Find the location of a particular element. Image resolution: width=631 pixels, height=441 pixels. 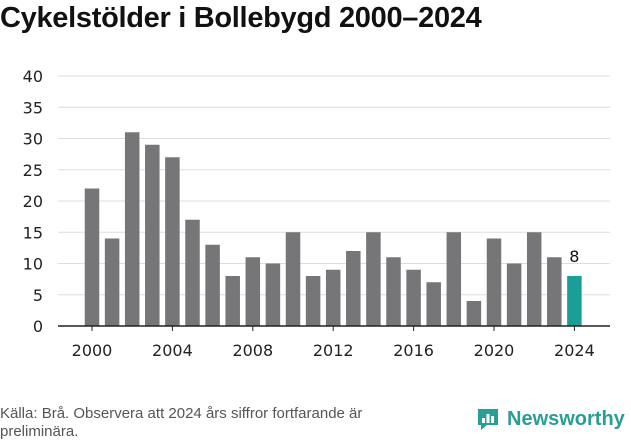

newsworthy-logo-icon is located at coordinates (488, 419).